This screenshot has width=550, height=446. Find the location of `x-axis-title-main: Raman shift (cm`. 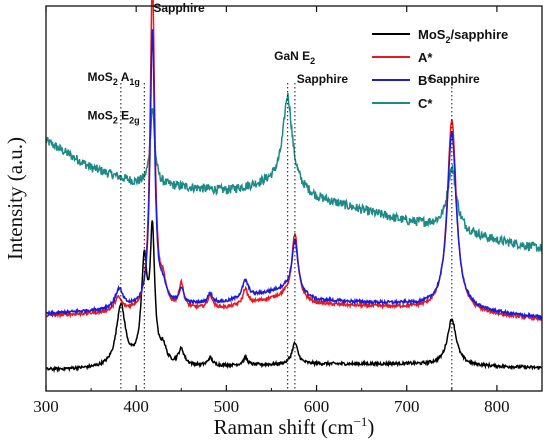

x-axis-title-main: Raman shift (cm is located at coordinates (284, 427).